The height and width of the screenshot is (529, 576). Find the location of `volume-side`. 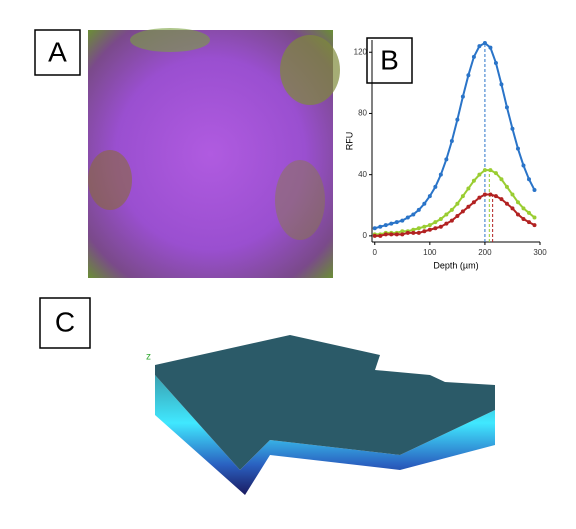

volume-side is located at coordinates (325, 435).